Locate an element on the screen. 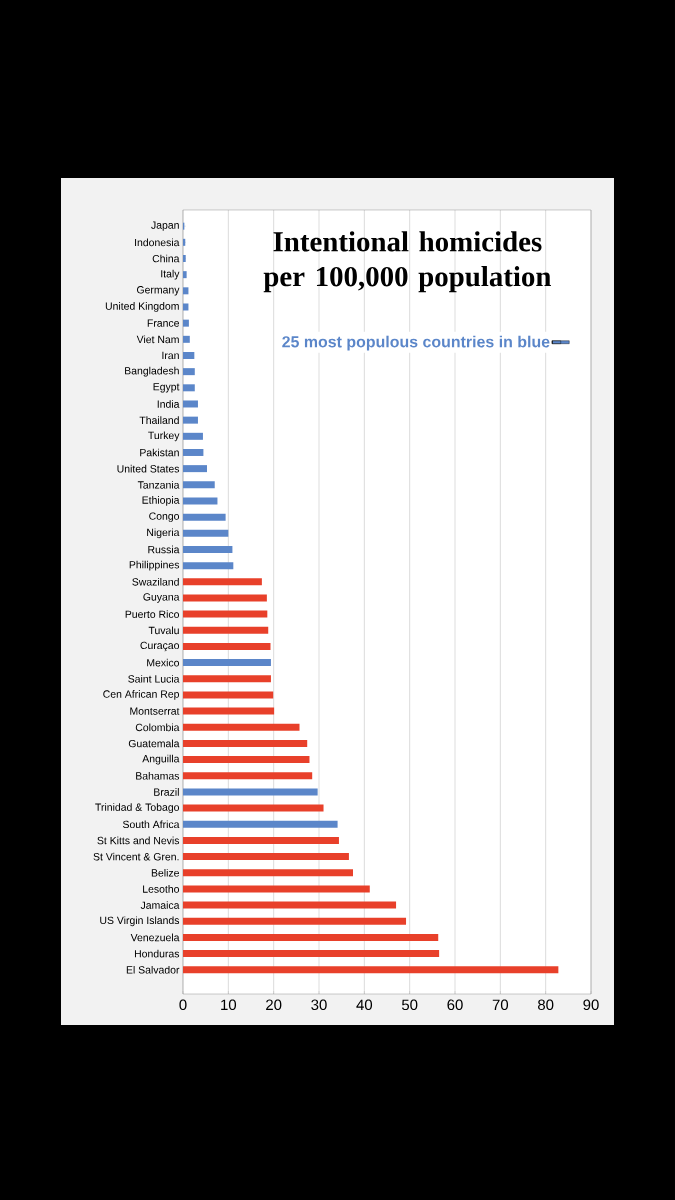 This screenshot has height=1200, width=675. y-tick-label: Curaçao is located at coordinates (160, 646).